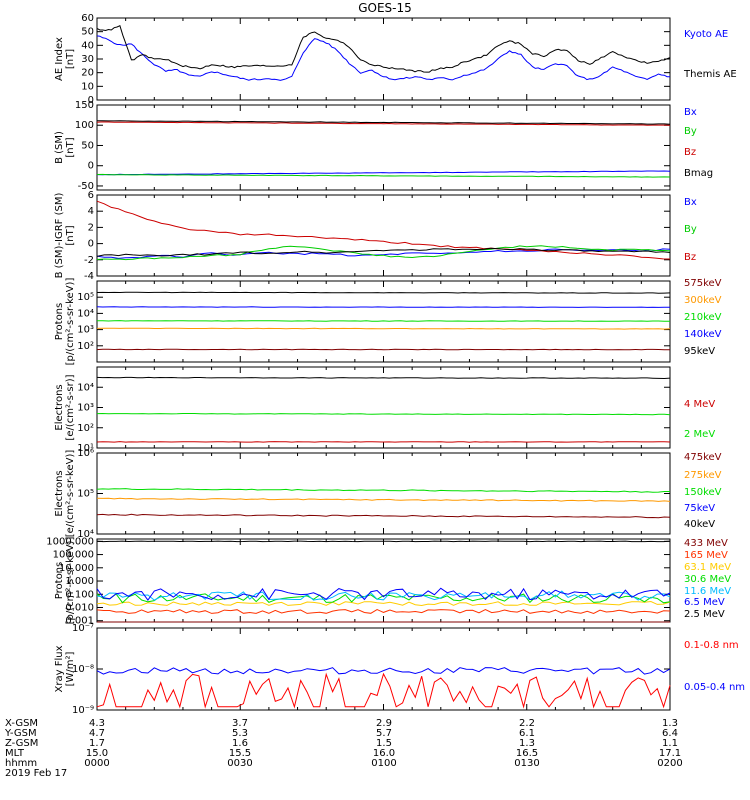 The image size is (750, 800). I want to click on y-tick-label: 100, so click(84, 125).